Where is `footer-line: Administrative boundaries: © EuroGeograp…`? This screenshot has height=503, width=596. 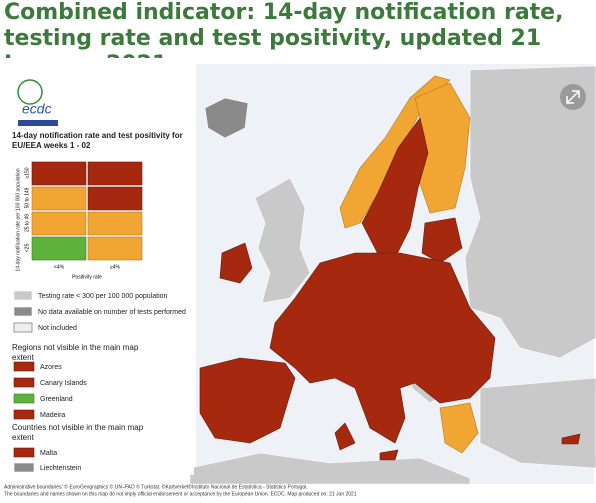
footer-line: Administrative boundaries: © EuroGeograp… is located at coordinates (156, 486).